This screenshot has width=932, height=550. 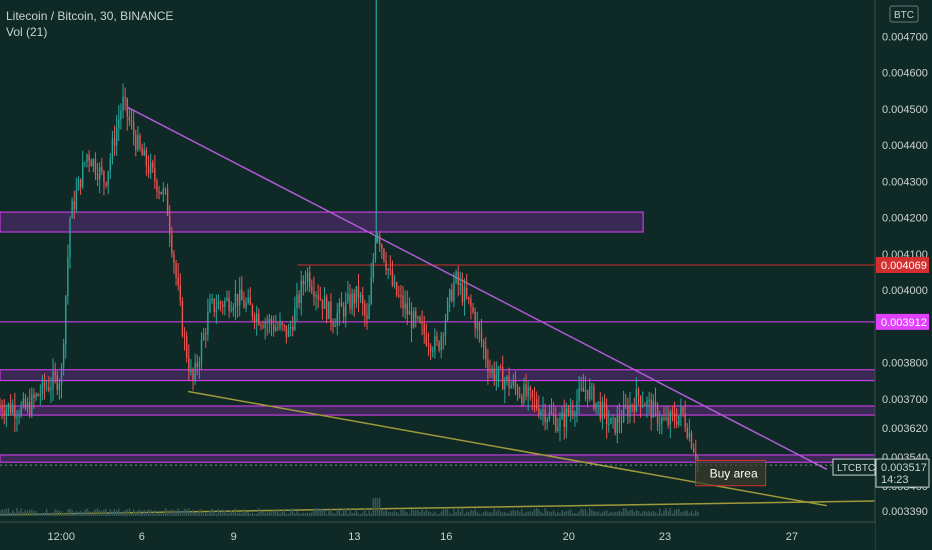 I want to click on time-axis, so click(x=437, y=536).